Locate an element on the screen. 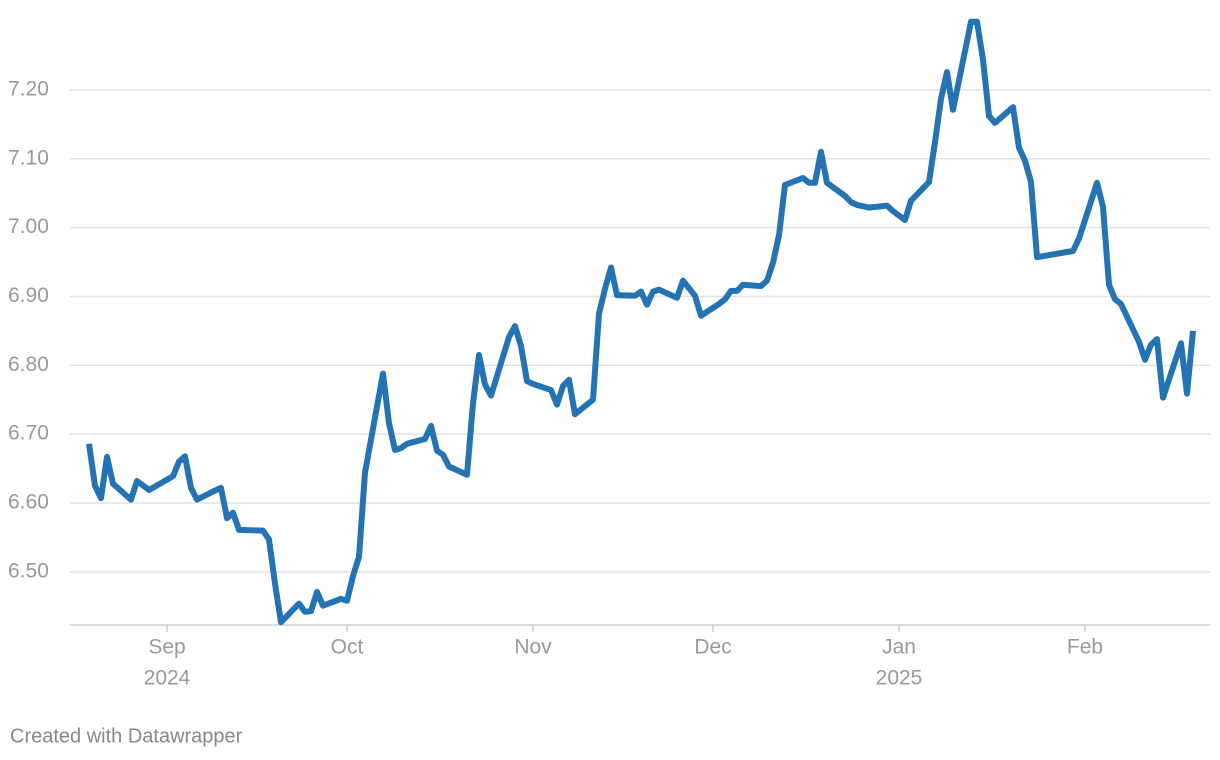 The width and height of the screenshot is (1220, 760). x-tick-label: Dec is located at coordinates (712, 647).